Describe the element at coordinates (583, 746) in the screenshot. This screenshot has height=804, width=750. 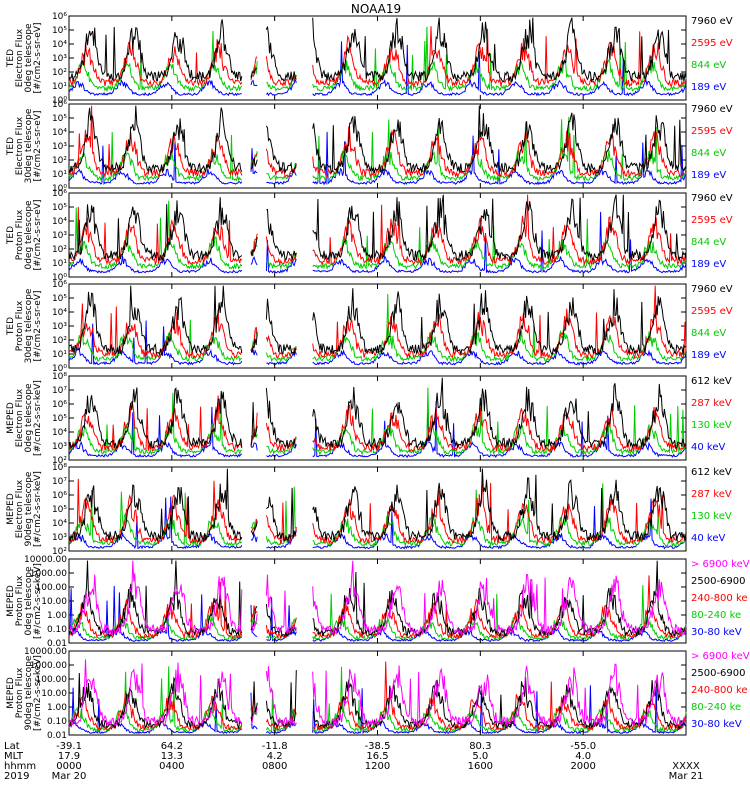
I see `x-tick-label-lat: -55.0` at that location.